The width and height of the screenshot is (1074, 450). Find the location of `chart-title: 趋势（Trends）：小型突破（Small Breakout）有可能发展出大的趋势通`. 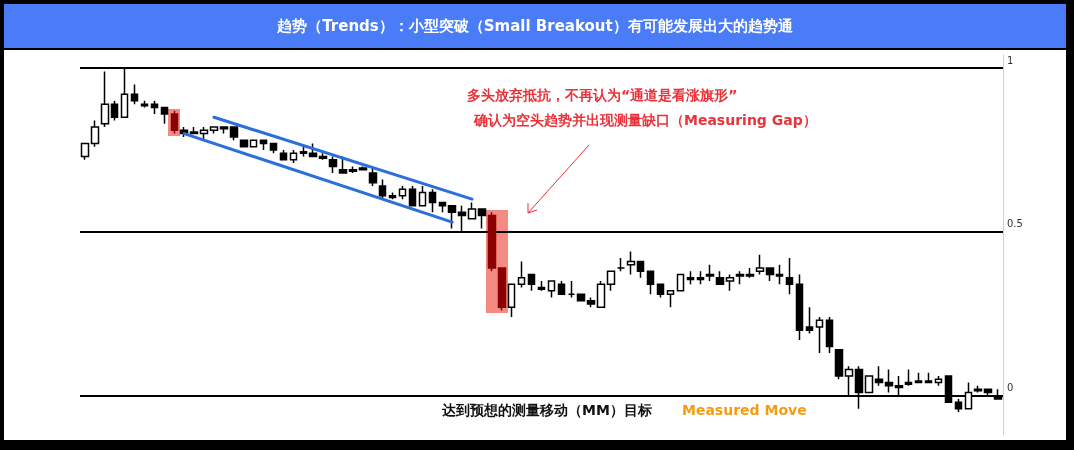

chart-title: 趋势（Trends）：小型突破（Small Breakout）有可能发展出大的趋势通 is located at coordinates (535, 26).